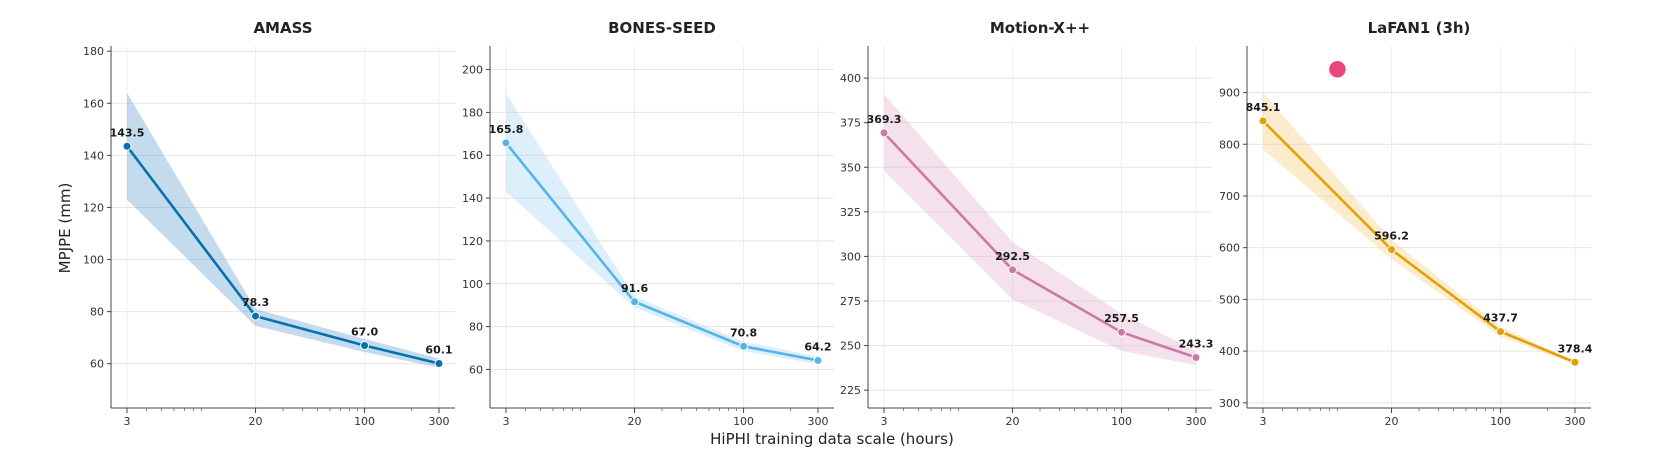 This screenshot has height=476, width=1664. I want to click on y-tick-label: 375, so click(850, 123).